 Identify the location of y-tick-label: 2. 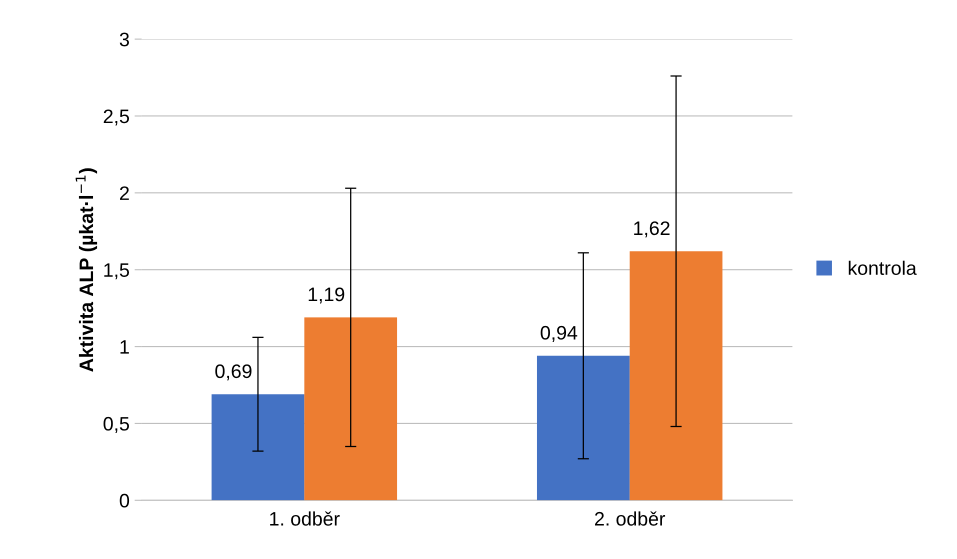
(124, 193).